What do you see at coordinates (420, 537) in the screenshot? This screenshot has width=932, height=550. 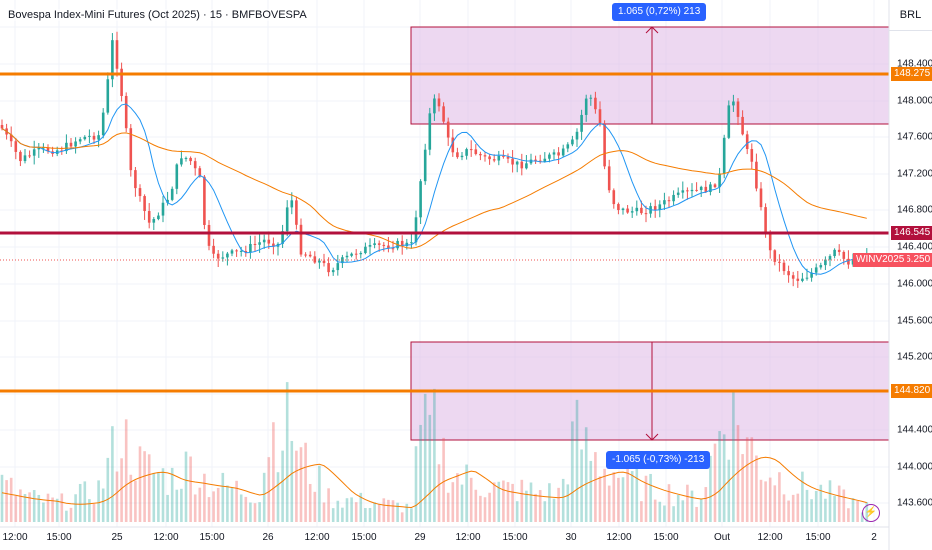 I see `time-axis-label: 29` at bounding box center [420, 537].